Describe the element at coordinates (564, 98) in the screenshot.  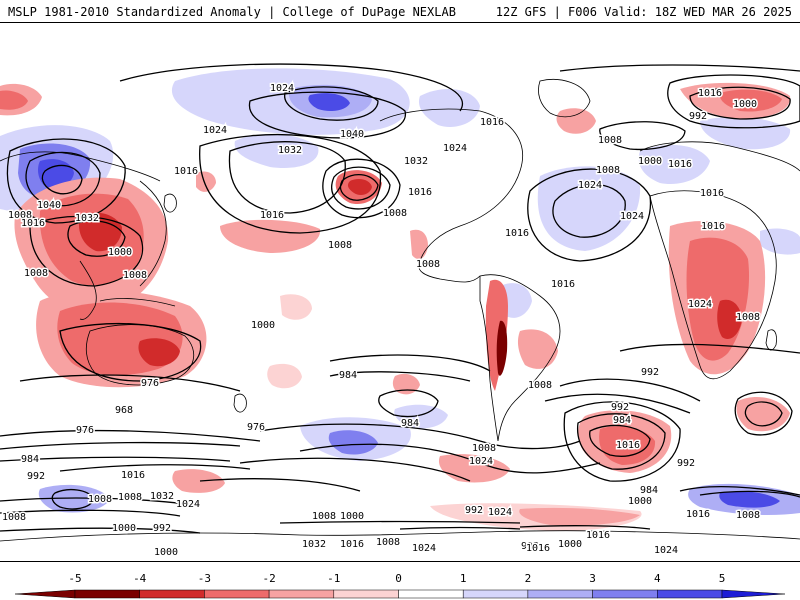
I see `coast-greenland` at that location.